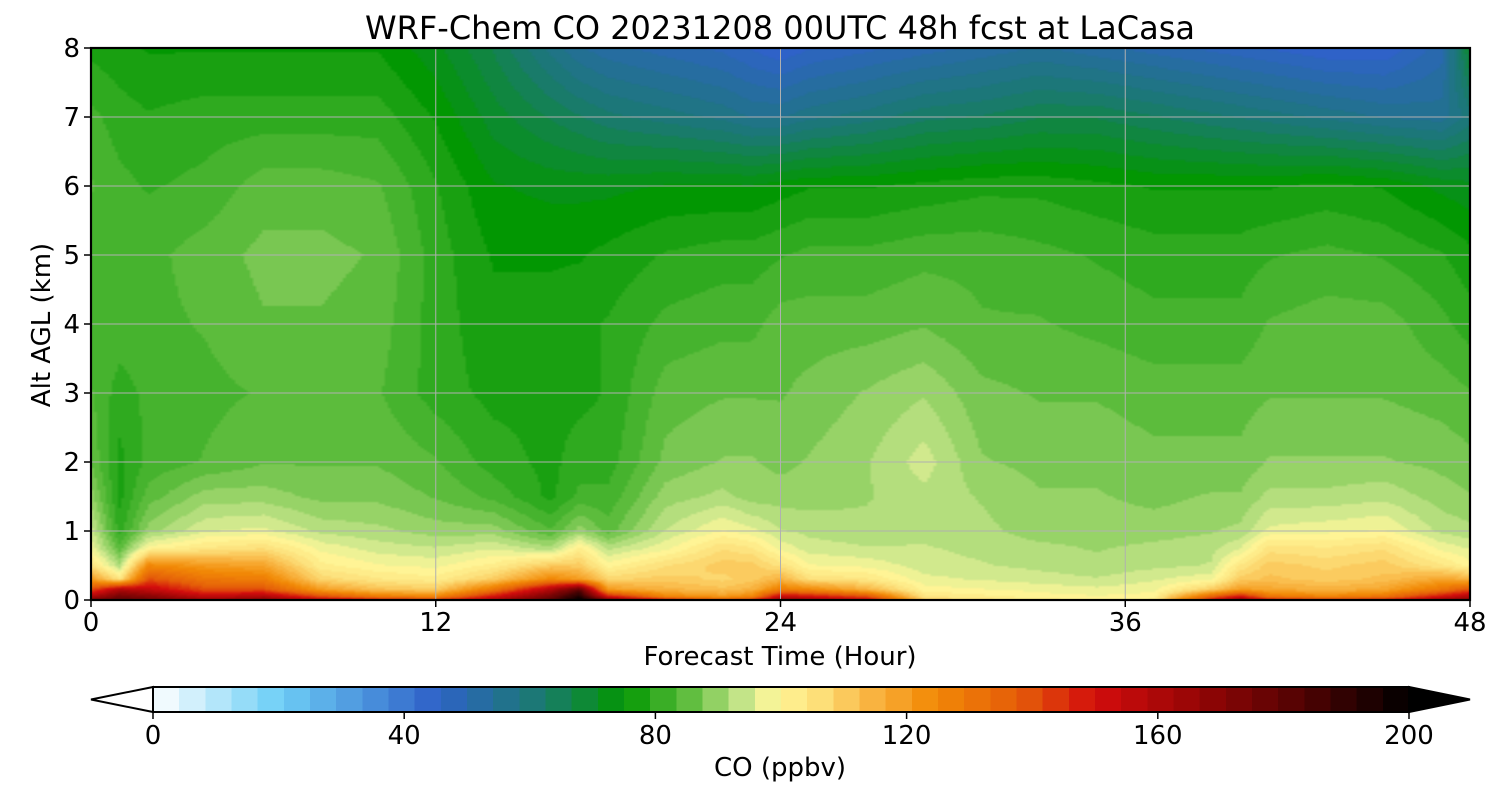 This screenshot has height=800, width=1500. I want to click on y-tick-label: 2, so click(71, 463).